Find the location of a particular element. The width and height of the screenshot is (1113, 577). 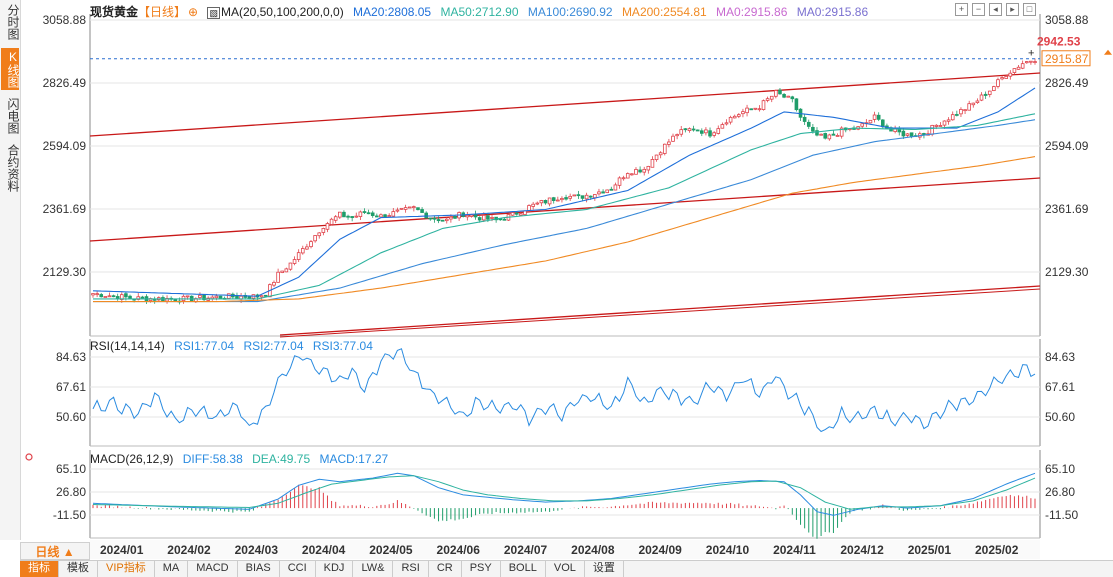

indicator-tab-5: BIAS is located at coordinates (259, 569).